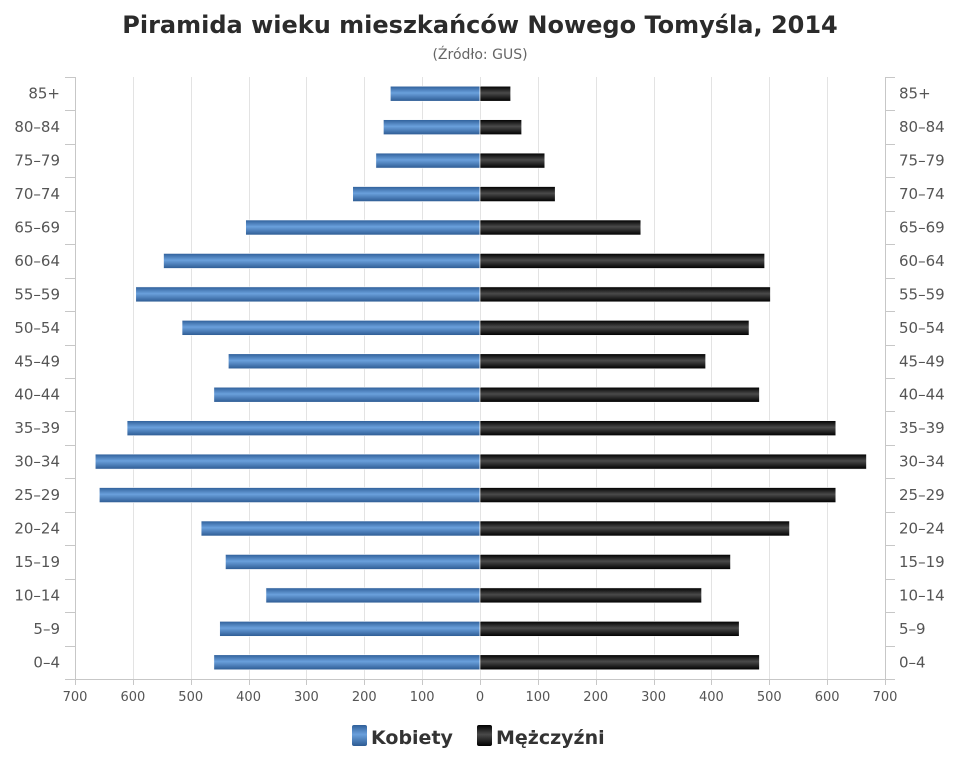 The width and height of the screenshot is (960, 768). I want to click on category-label-right: 35–39, so click(922, 428).